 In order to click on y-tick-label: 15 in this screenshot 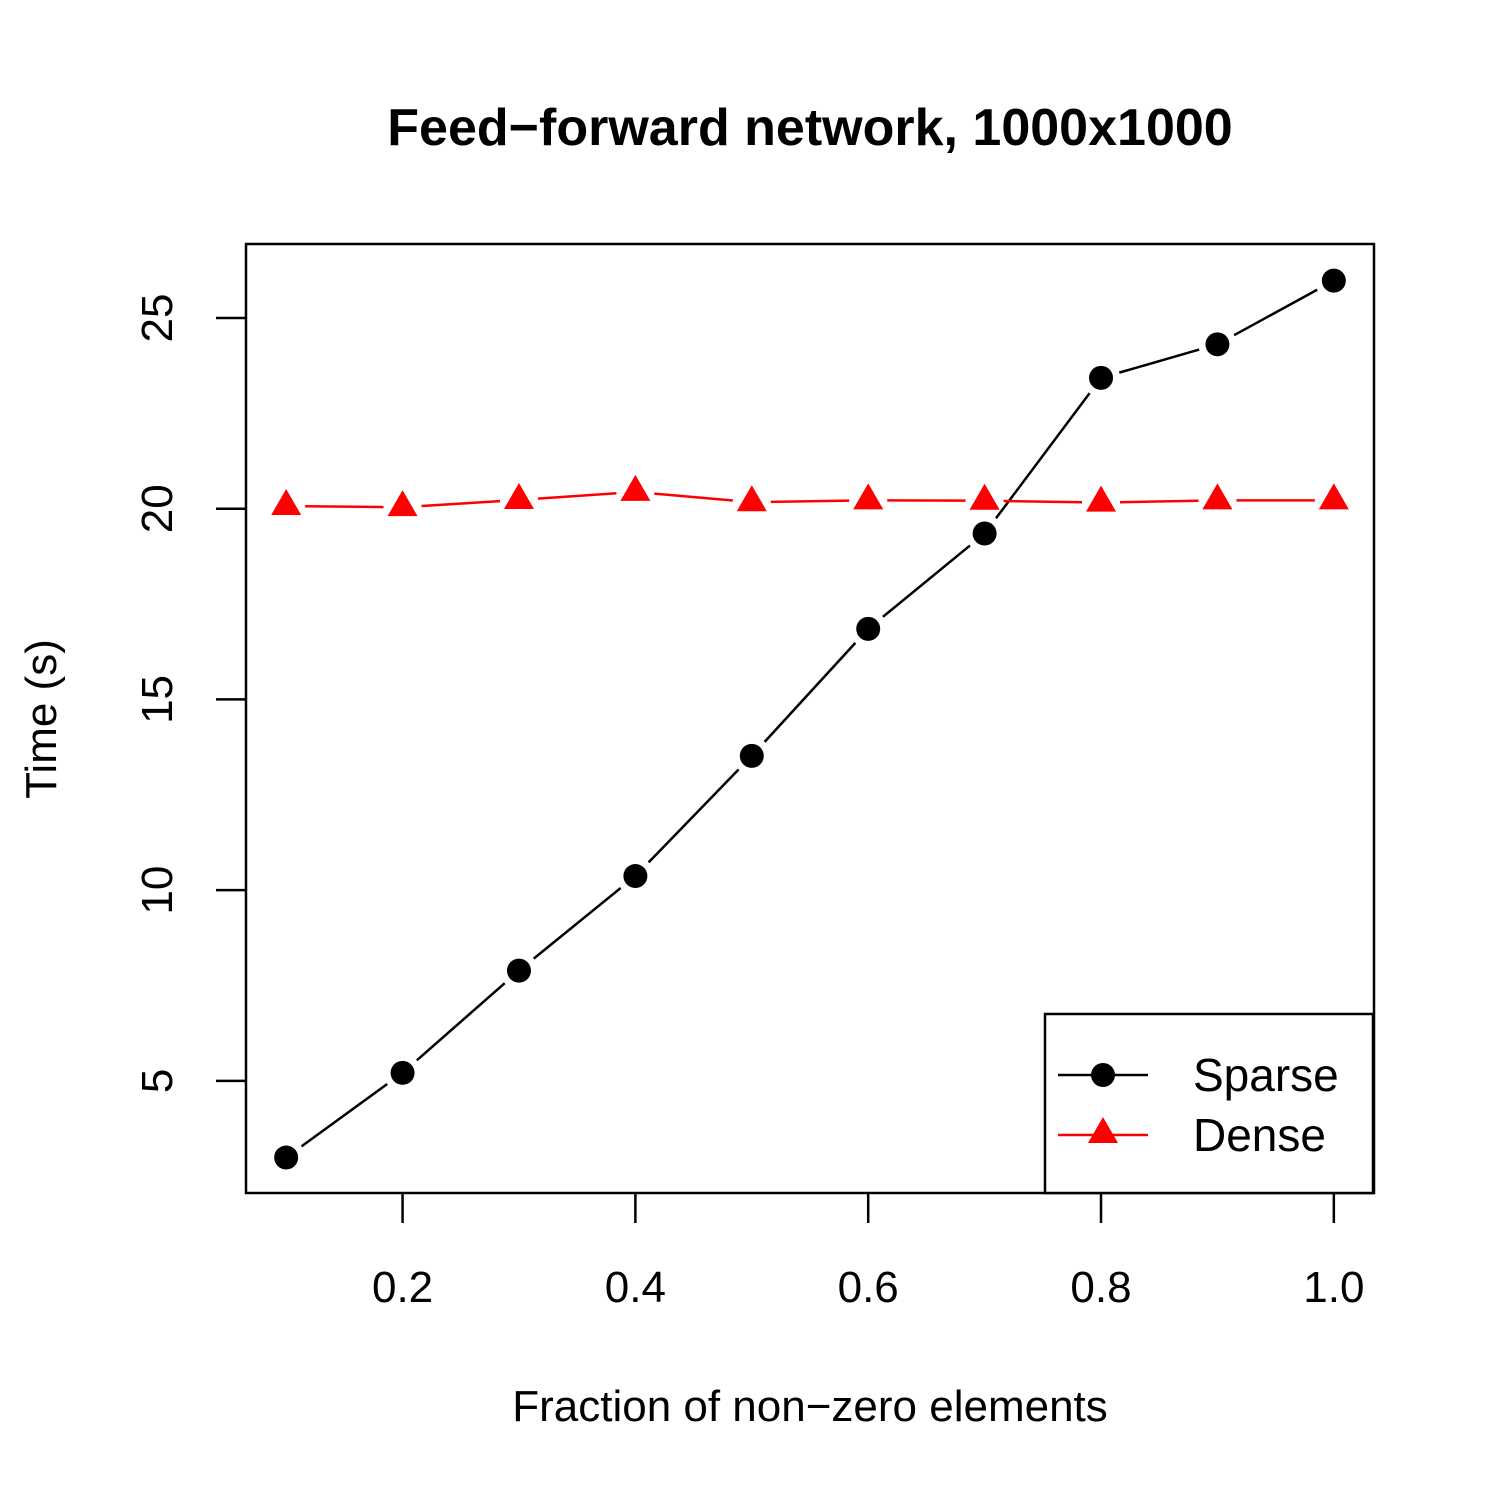, I will do `click(157, 699)`.